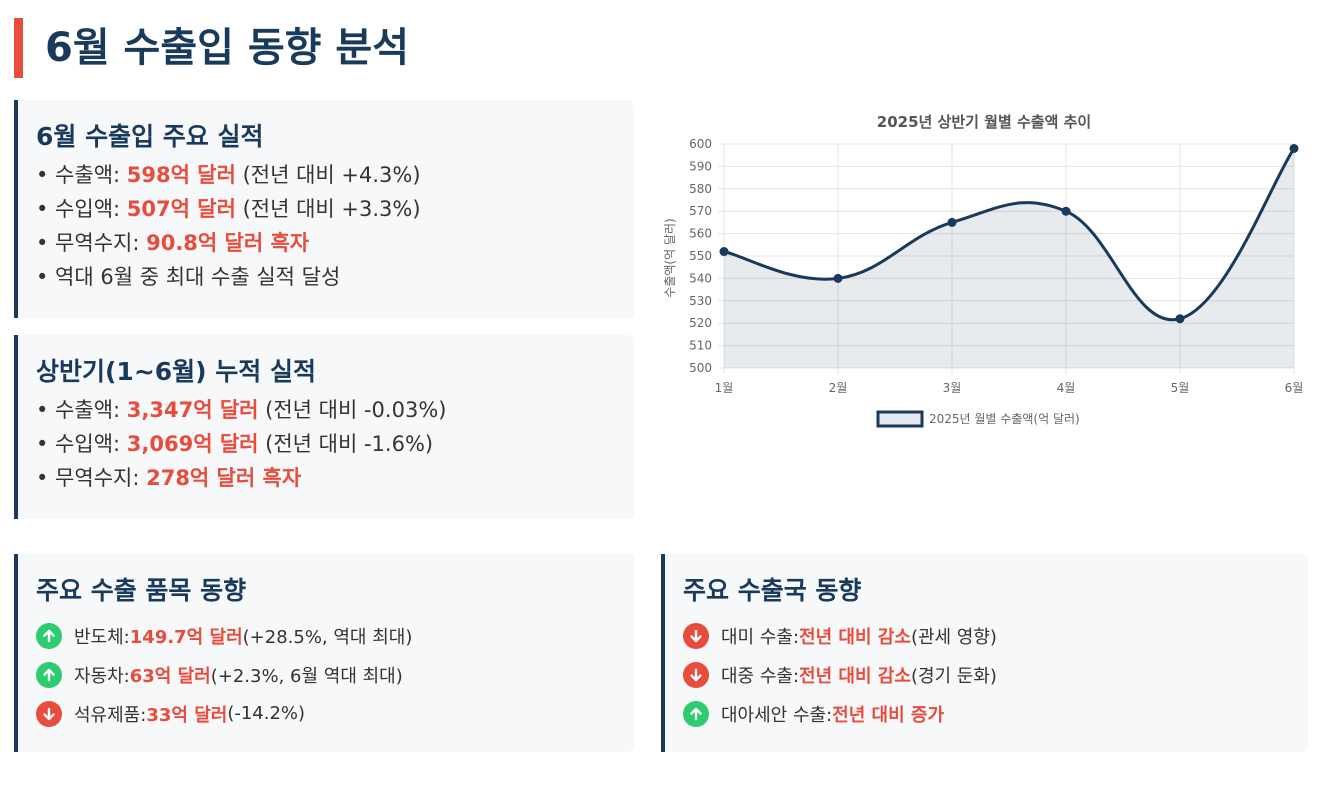 Image resolution: width=1321 pixels, height=799 pixels. I want to click on title-accent-bar, so click(18, 48).